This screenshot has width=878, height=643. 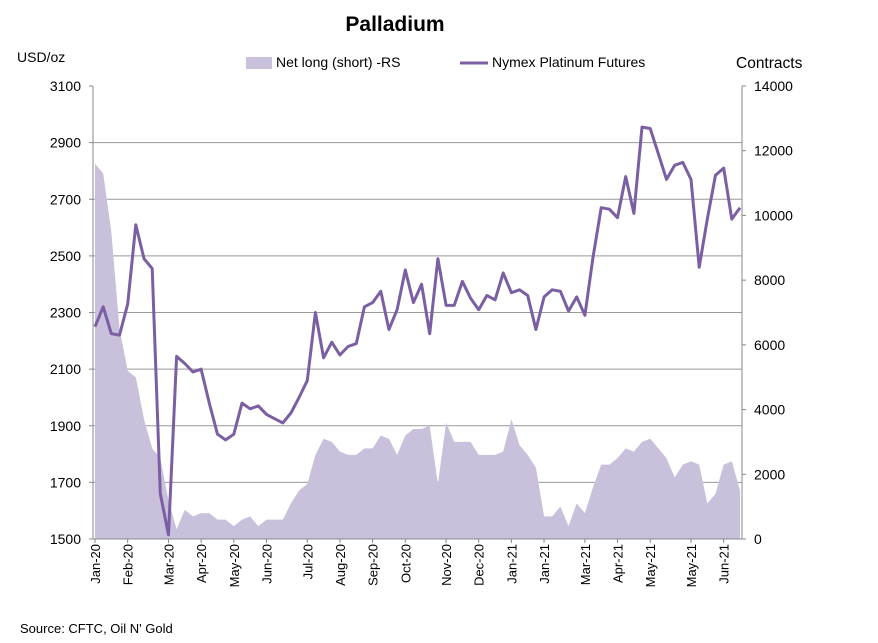 What do you see at coordinates (307, 561) in the screenshot?
I see `x-tick-label: Jul-20` at bounding box center [307, 561].